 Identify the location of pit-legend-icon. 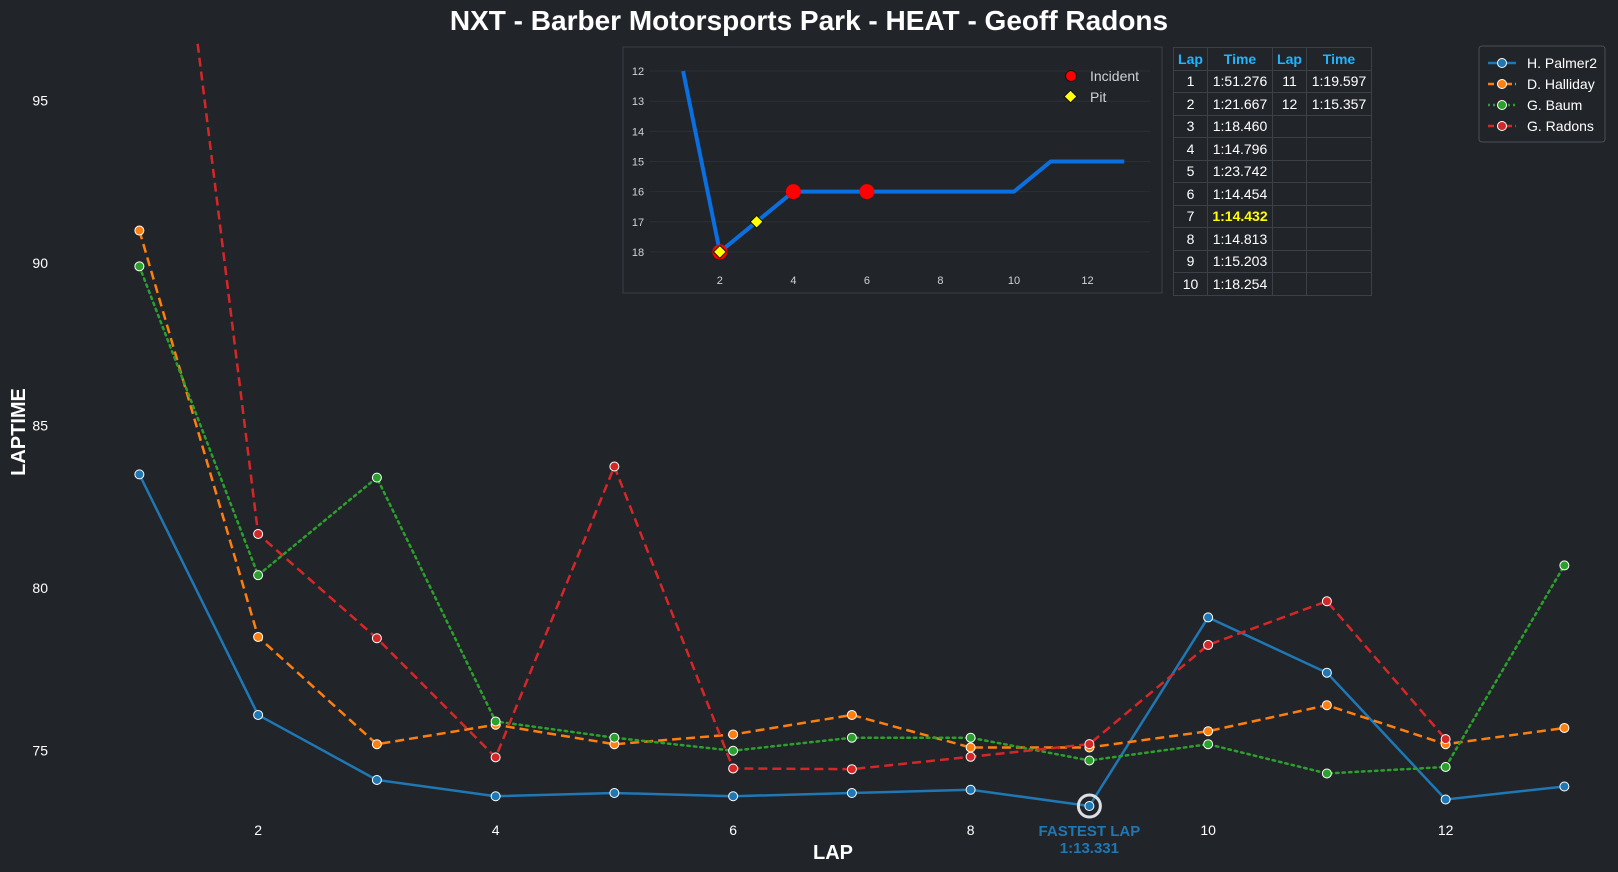
(1070, 96).